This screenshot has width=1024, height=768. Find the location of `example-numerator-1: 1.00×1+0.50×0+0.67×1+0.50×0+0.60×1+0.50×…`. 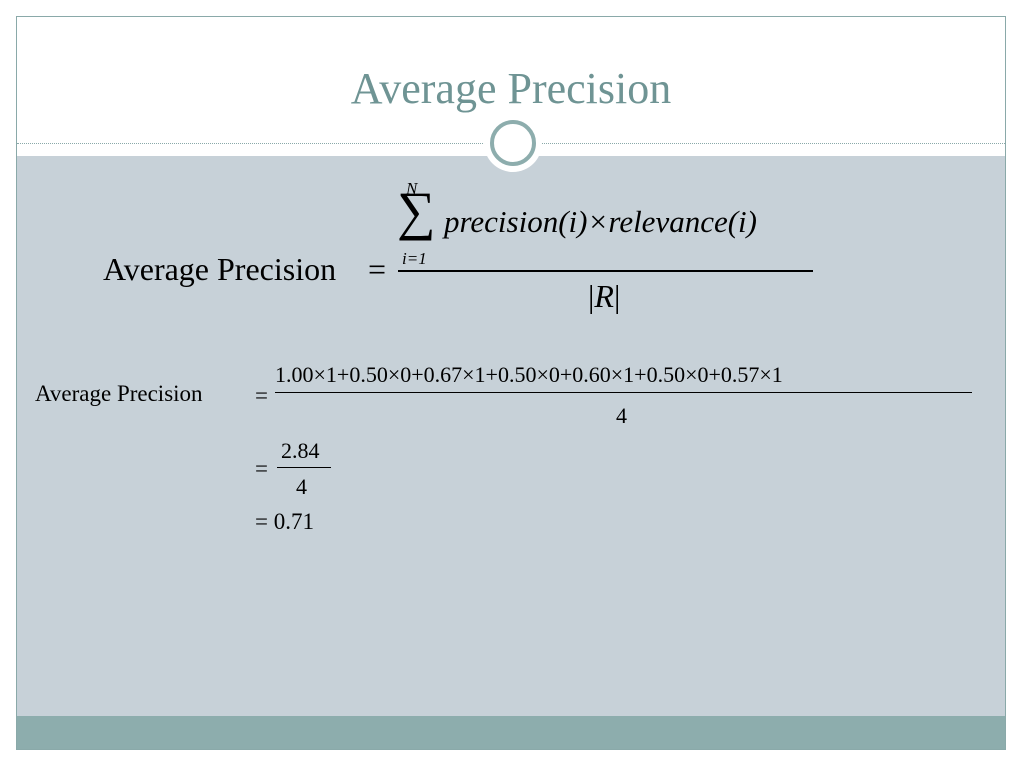

example-numerator-1: 1.00×1+0.50×0+0.67×1+0.50×0+0.60×1+0.50×… is located at coordinates (529, 374).